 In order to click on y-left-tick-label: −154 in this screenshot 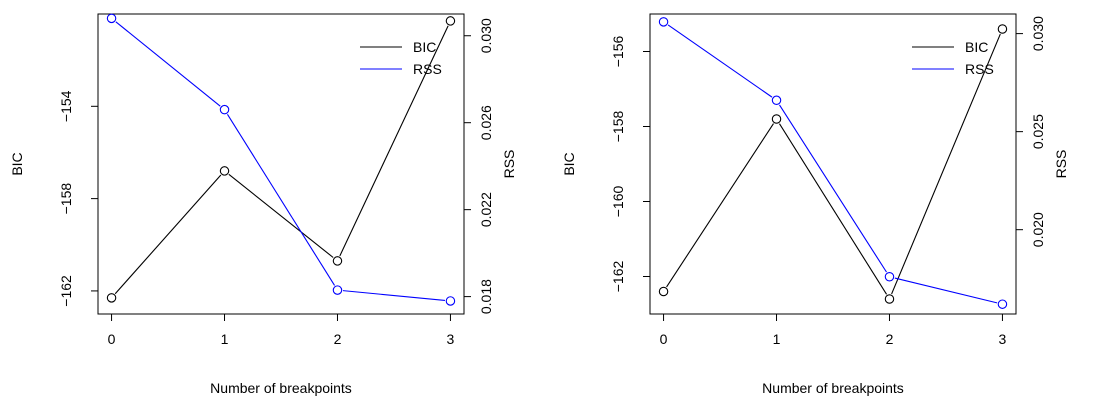, I will do `click(66, 106)`.